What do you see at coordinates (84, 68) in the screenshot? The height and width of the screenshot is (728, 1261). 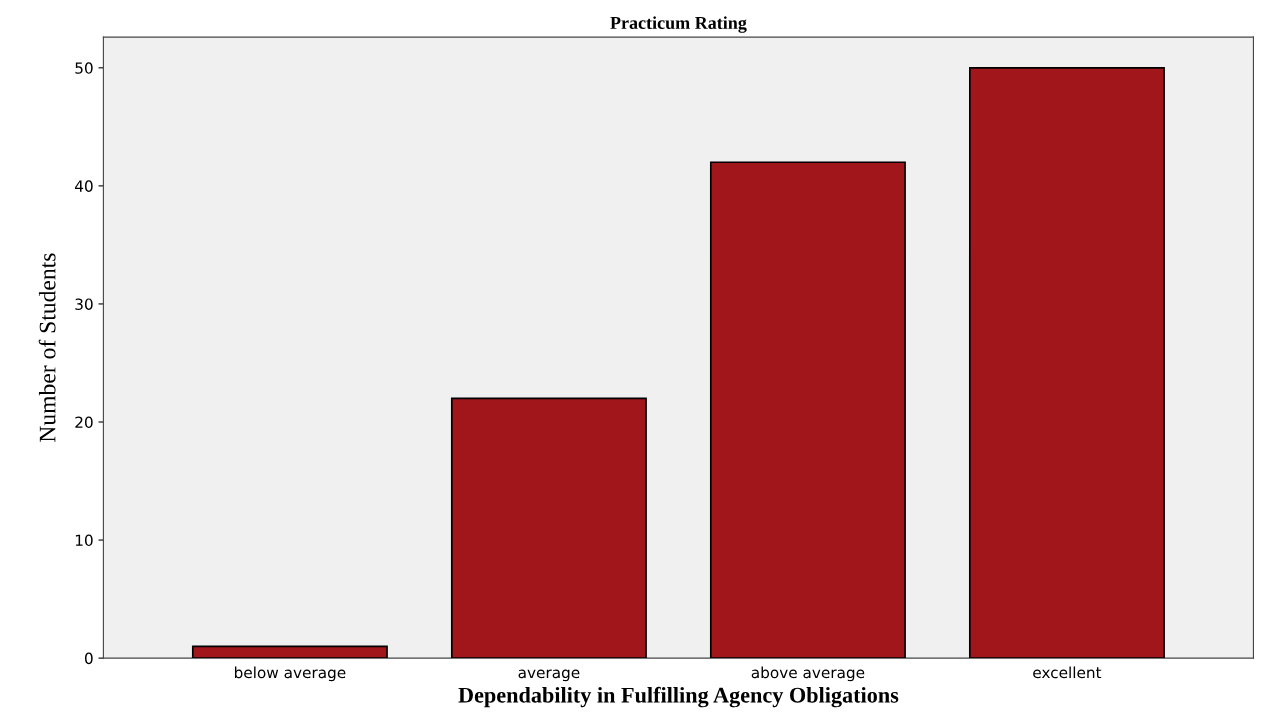 I see `y-tick-label: 50` at bounding box center [84, 68].